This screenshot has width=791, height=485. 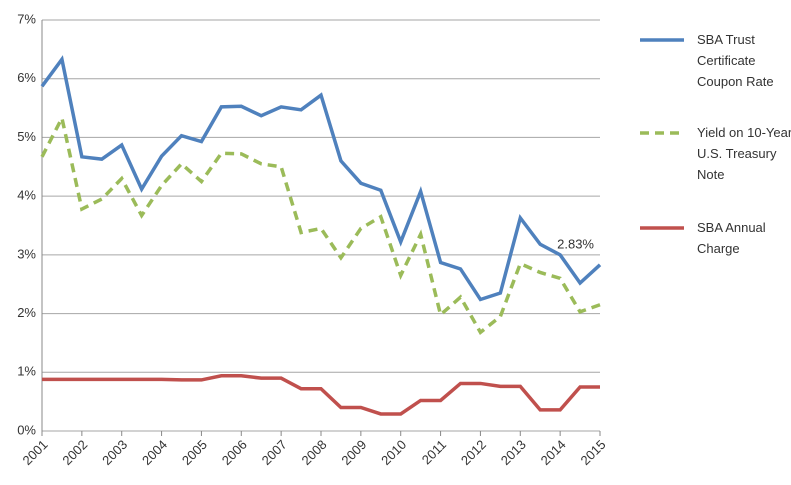 What do you see at coordinates (194, 452) in the screenshot?
I see `x-tick-label: 2005` at bounding box center [194, 452].